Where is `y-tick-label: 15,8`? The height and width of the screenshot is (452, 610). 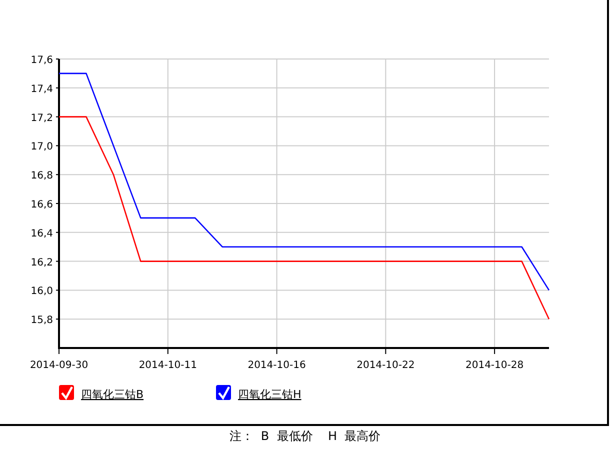
y-tick-label: 15,8 is located at coordinates (41, 320).